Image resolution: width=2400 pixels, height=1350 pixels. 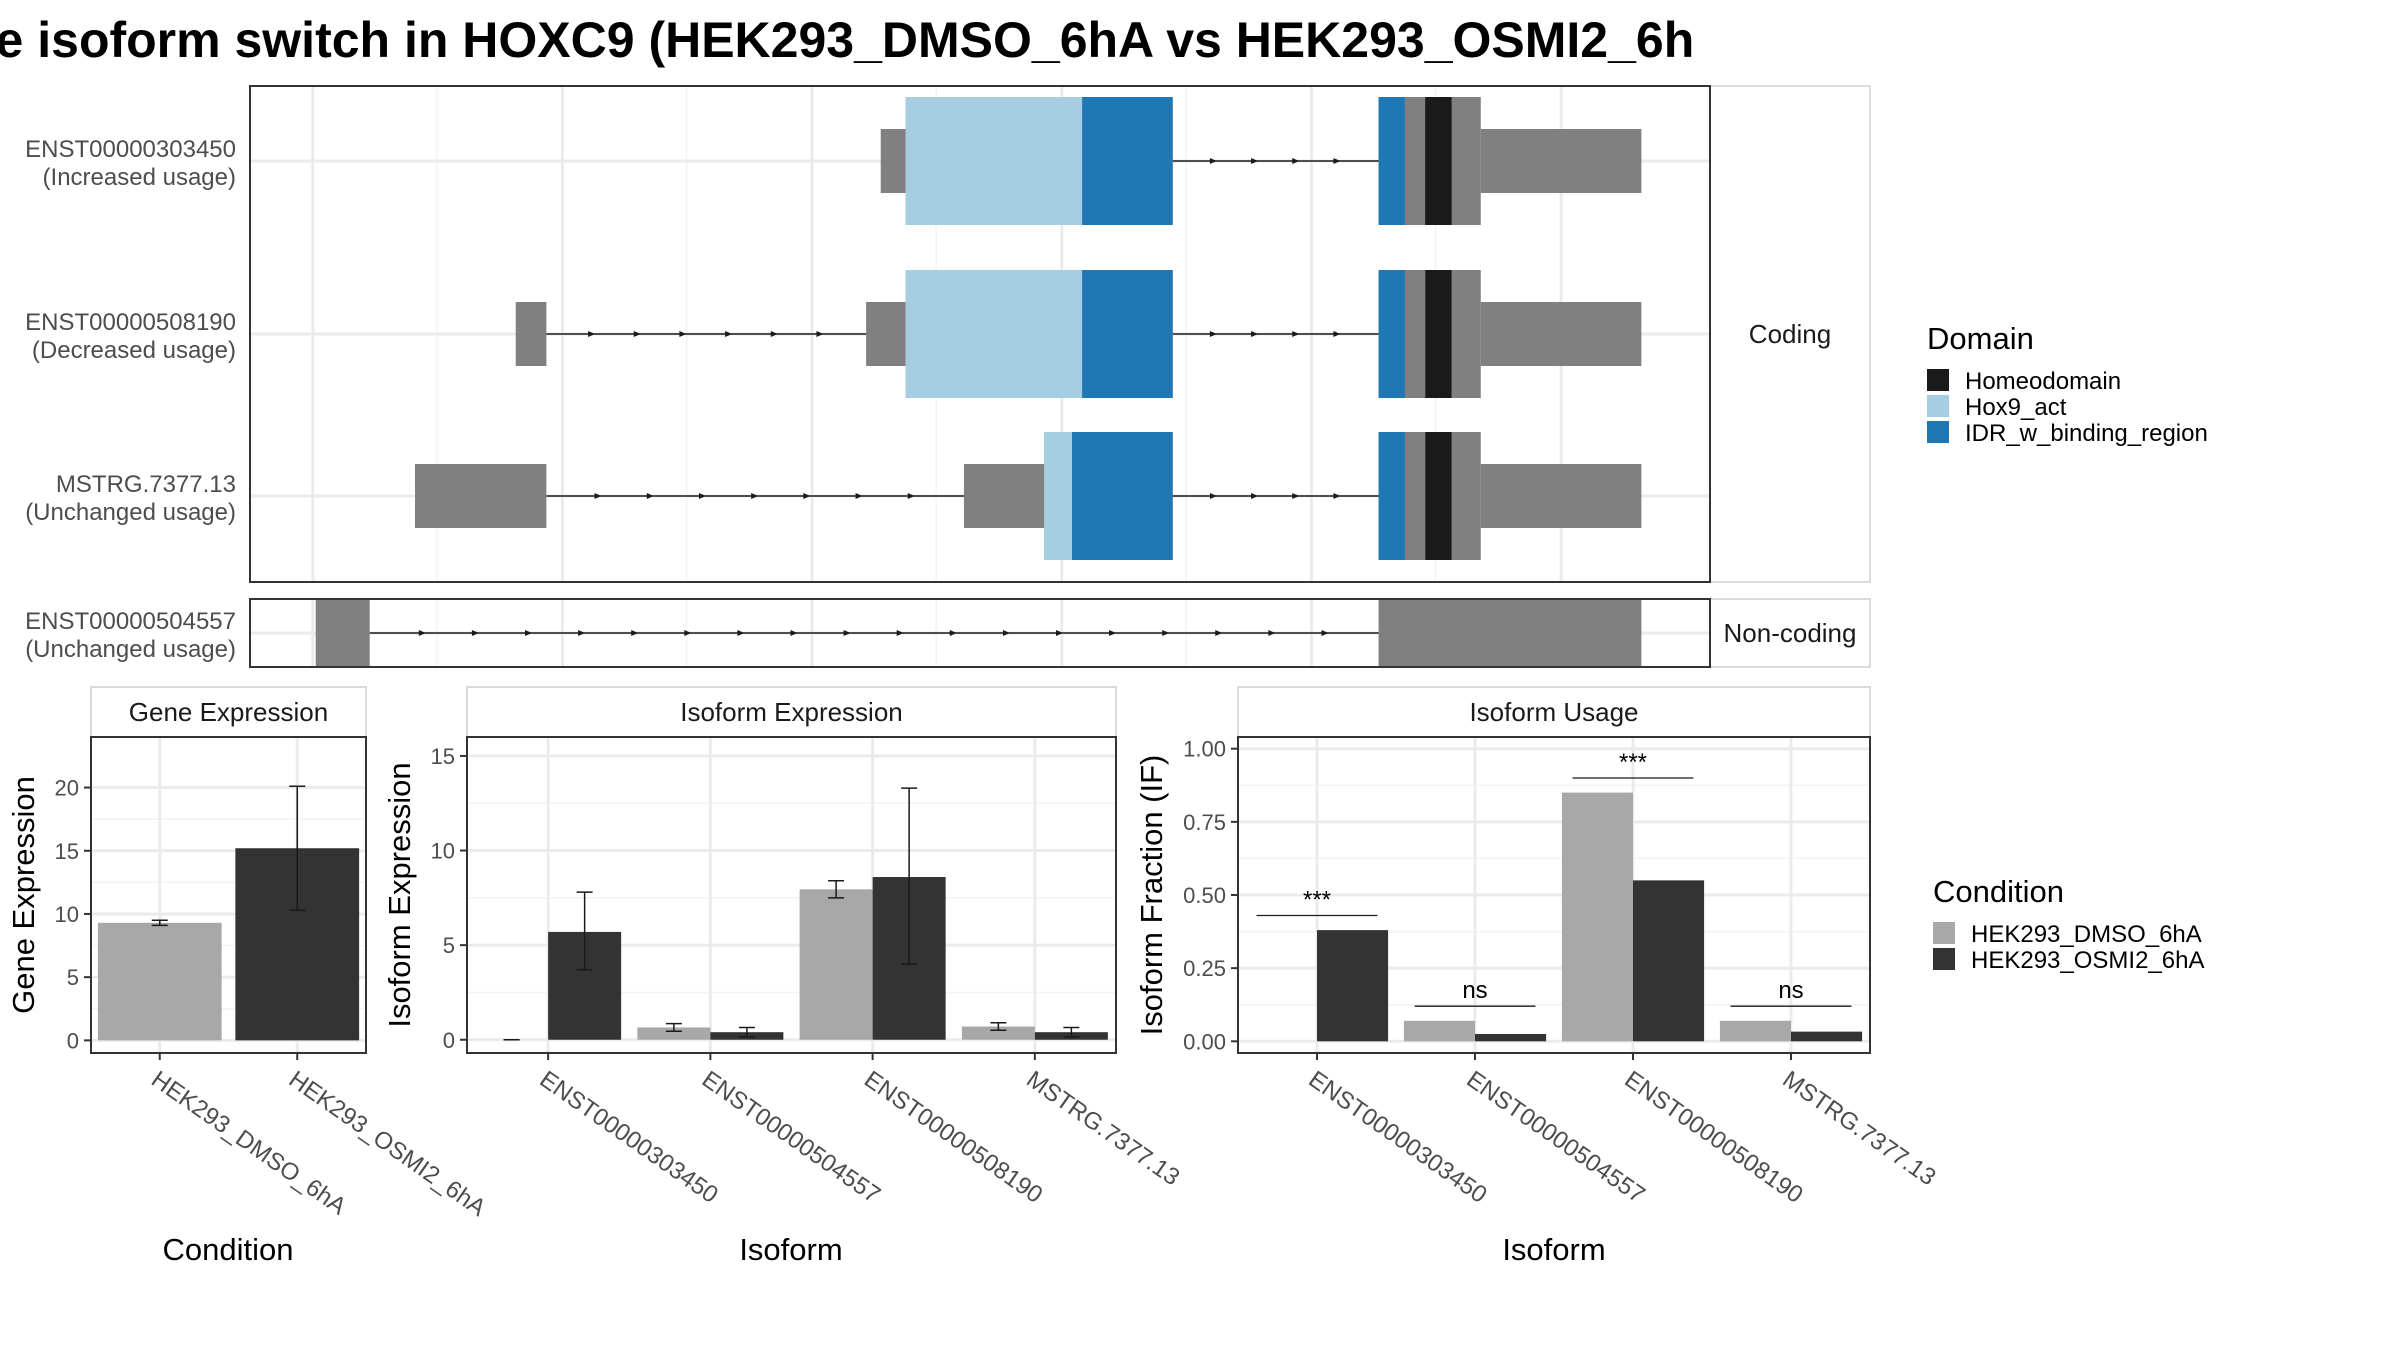 What do you see at coordinates (67, 914) in the screenshot?
I see `gene-expression-y-tick-label: 10` at bounding box center [67, 914].